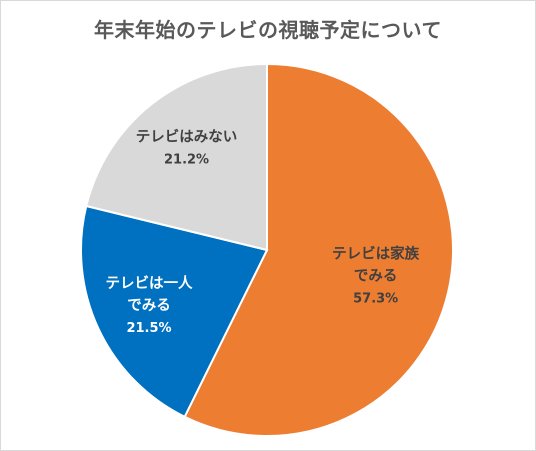  Describe the element at coordinates (149, 283) in the screenshot. I see `slice-category-label-2-line-1: テレビは一人` at that location.